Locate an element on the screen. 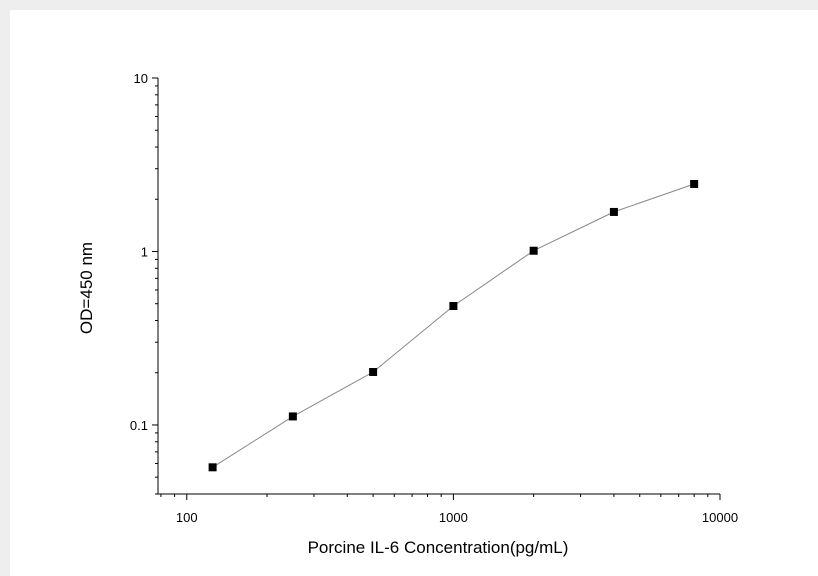 This screenshot has width=818, height=576. y-axis-title: OD=450 nm is located at coordinates (86, 288).